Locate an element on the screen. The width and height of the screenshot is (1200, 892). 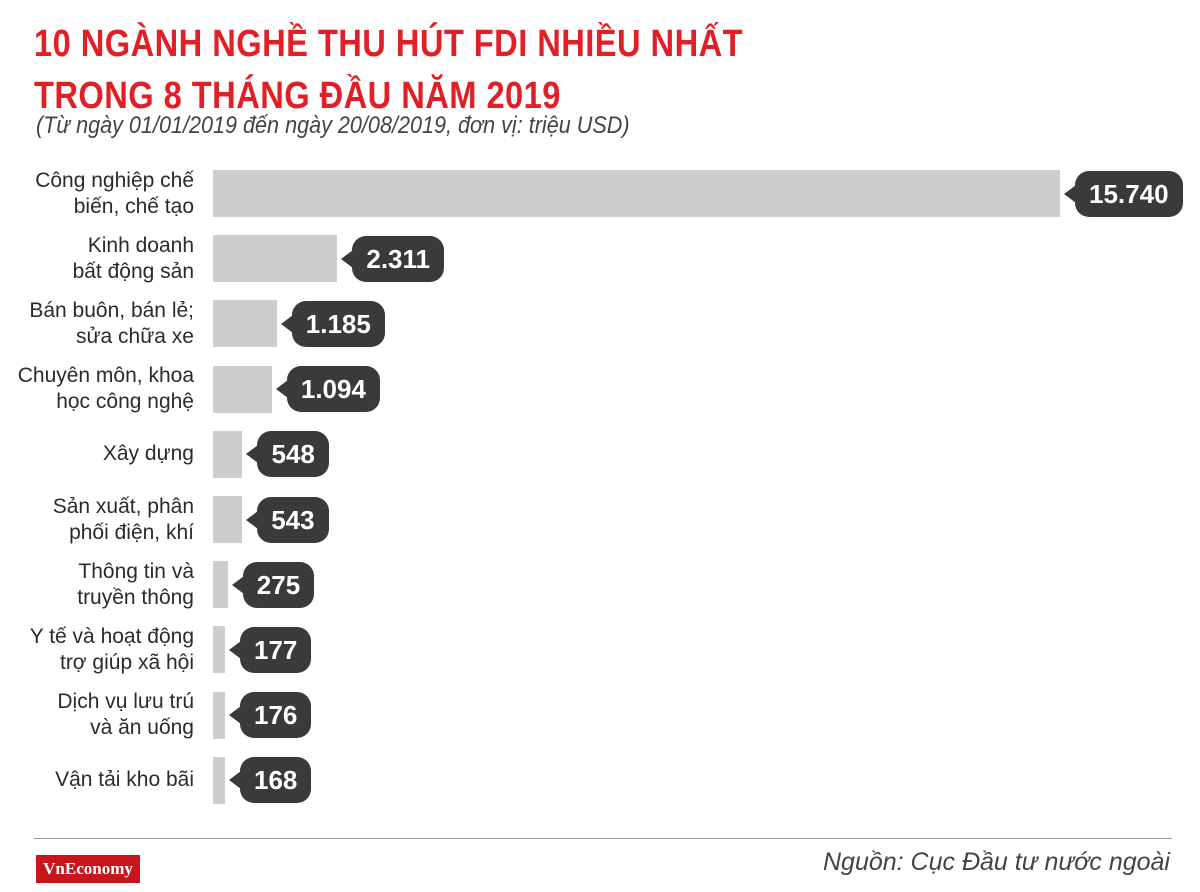
vneconomy-logo: VnEconomy is located at coordinates (88, 869).